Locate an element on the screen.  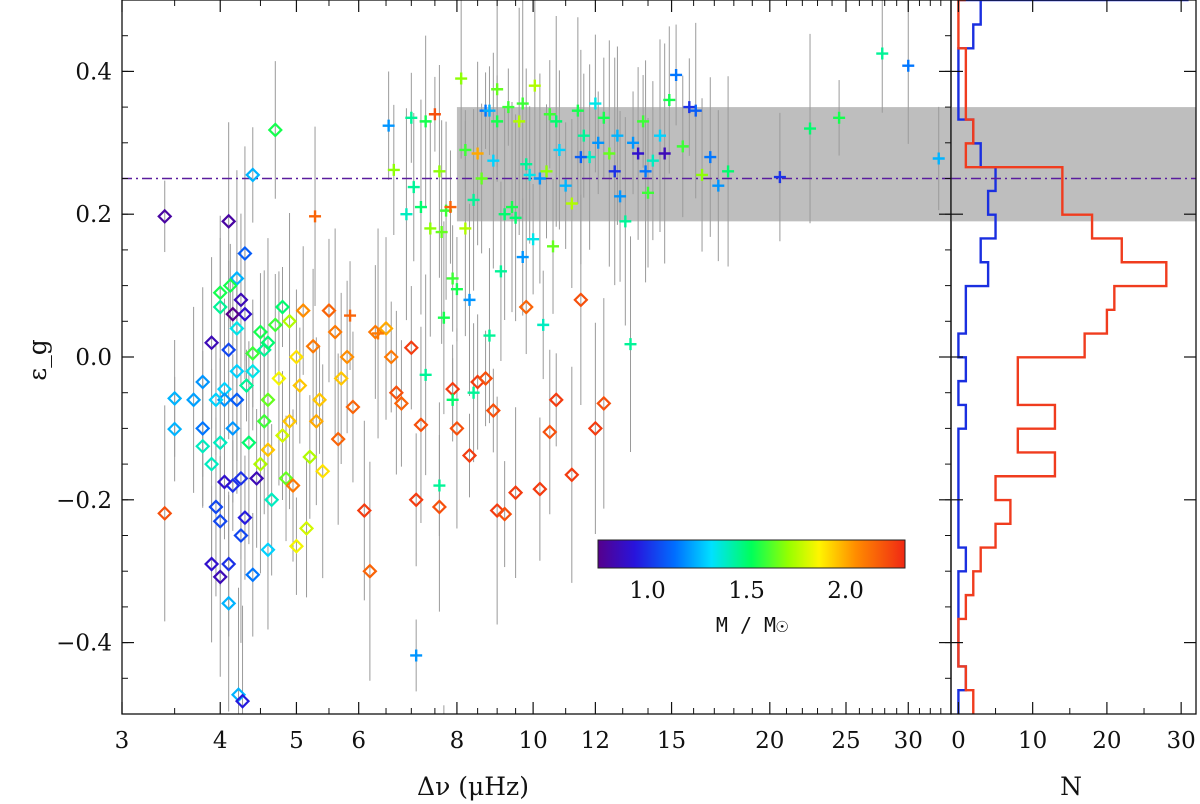
main-x-axis-title: Δν (μHz) is located at coordinates (473, 786).